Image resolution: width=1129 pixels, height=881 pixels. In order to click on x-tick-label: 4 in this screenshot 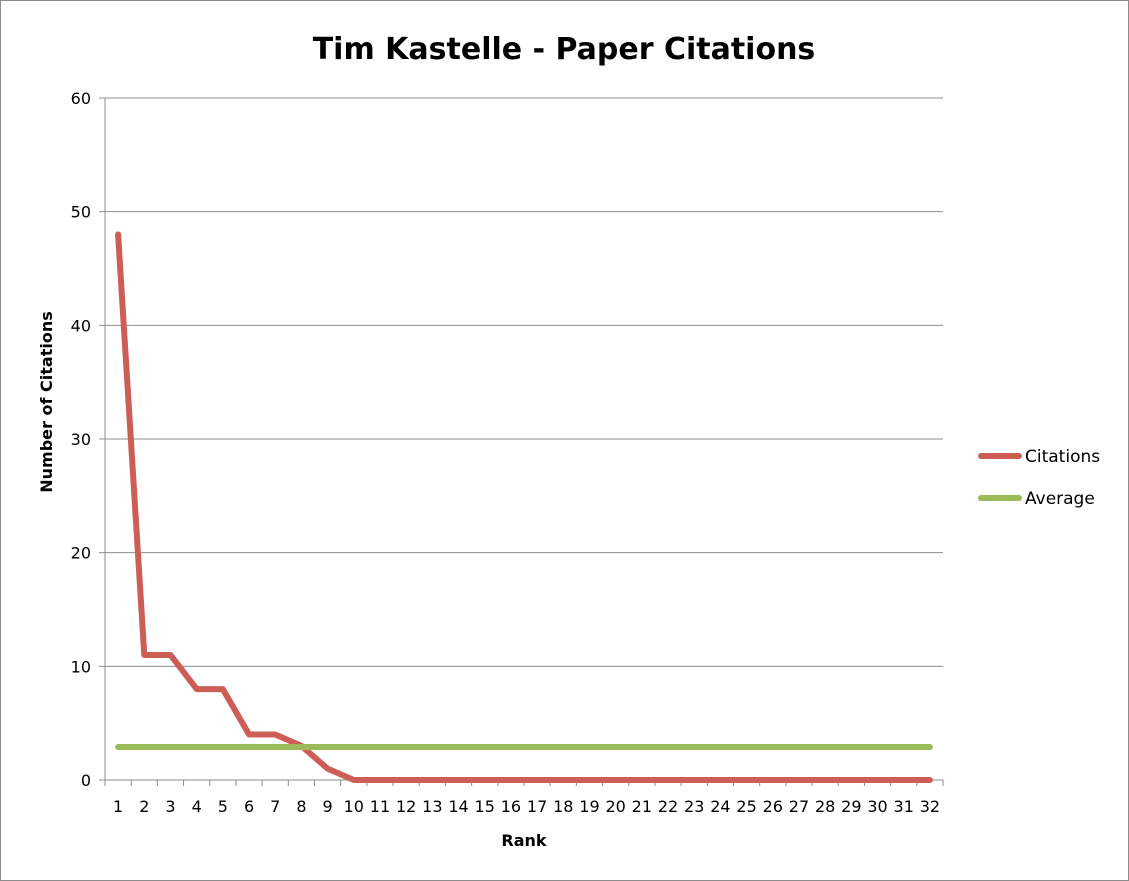, I will do `click(197, 806)`.